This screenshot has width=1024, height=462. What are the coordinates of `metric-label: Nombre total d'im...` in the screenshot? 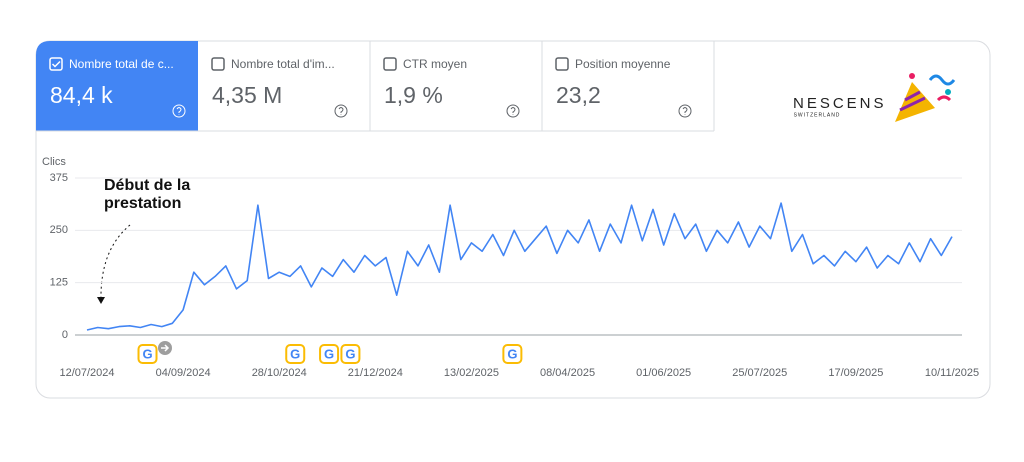 It's located at (283, 64).